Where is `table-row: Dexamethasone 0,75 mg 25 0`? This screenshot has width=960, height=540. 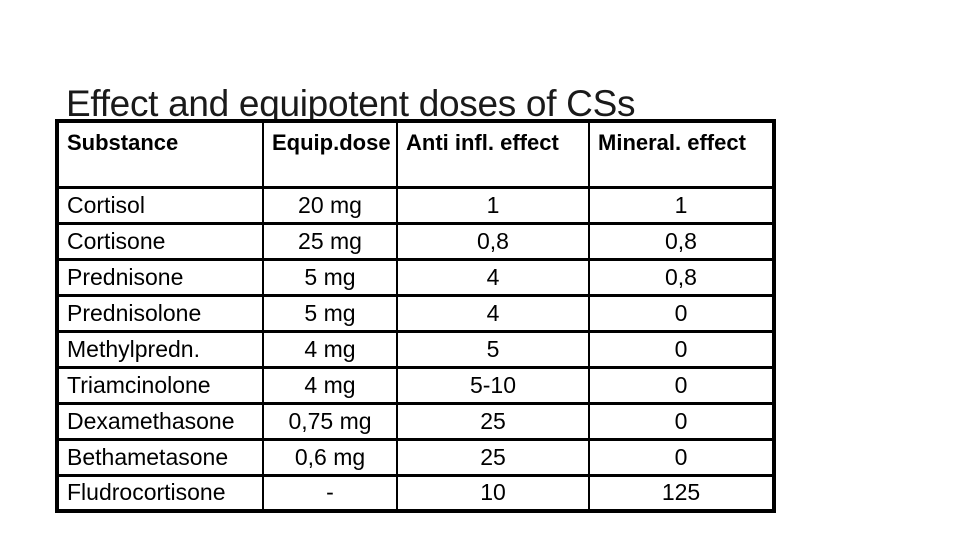 table-row: Dexamethasone 0,75 mg 25 0 is located at coordinates (415, 421).